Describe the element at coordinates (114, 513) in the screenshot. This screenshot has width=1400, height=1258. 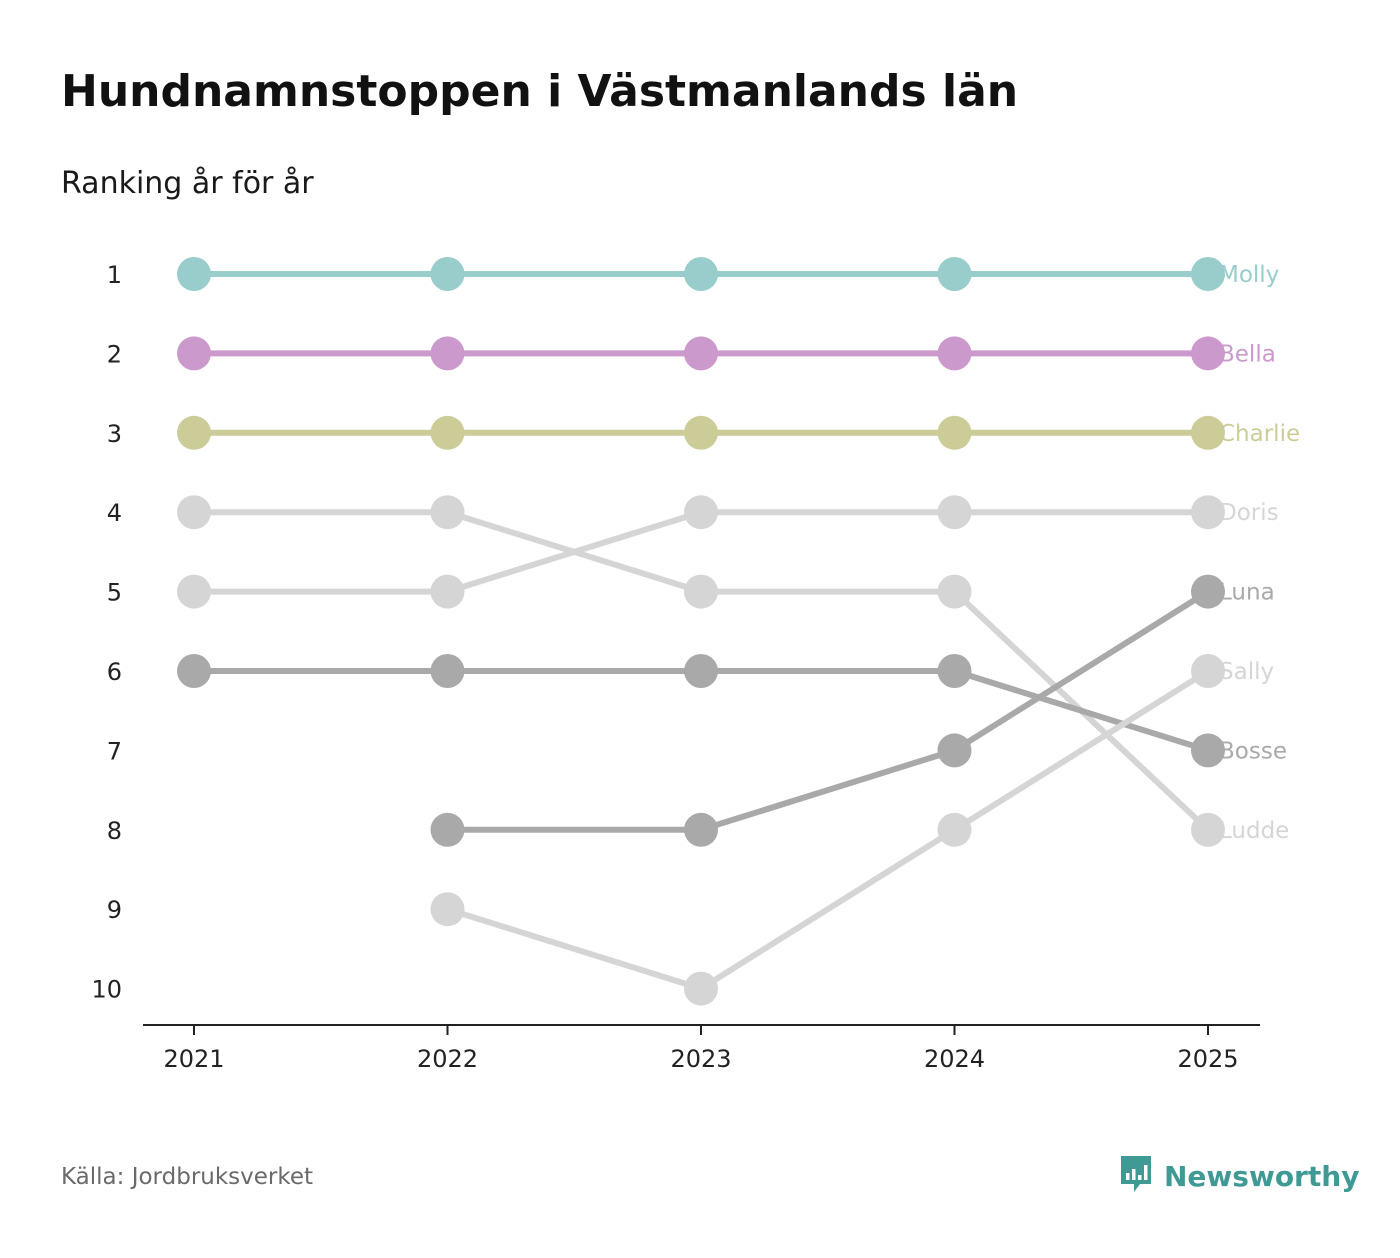
I see `y-tick-label: 4` at that location.